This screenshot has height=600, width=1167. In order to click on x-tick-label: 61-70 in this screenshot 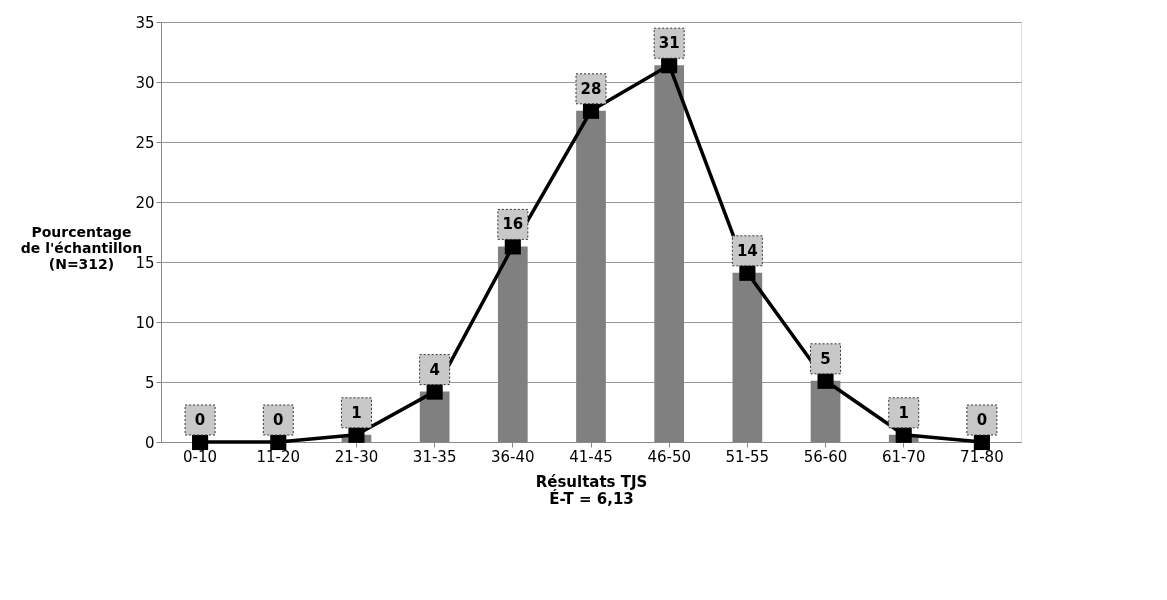, I will do `click(903, 456)`.